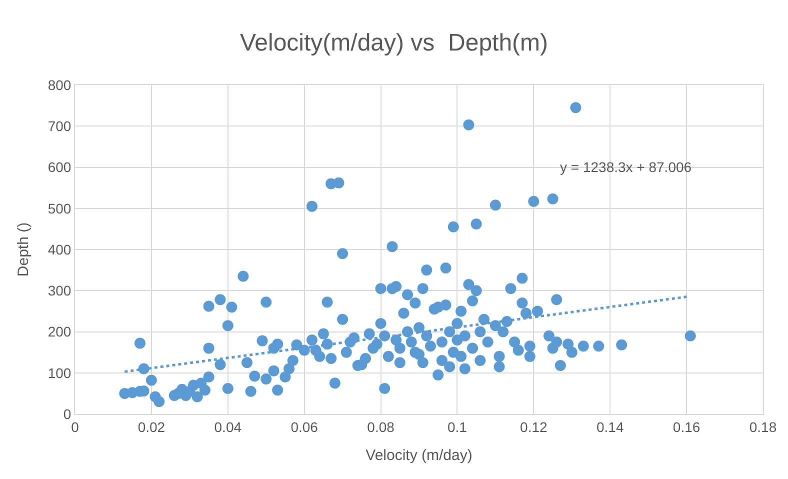 This screenshot has width=788, height=479. Describe the element at coordinates (419, 455) in the screenshot. I see `x-axis-title: Velocity (m/day)` at that location.